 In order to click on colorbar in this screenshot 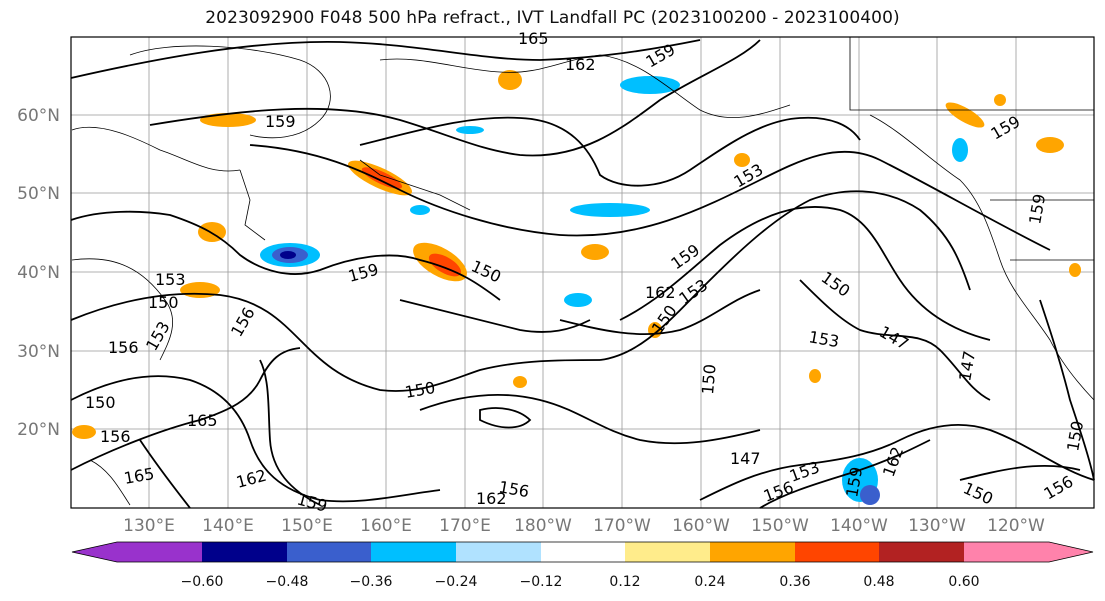, I will do `click(582, 552)`.